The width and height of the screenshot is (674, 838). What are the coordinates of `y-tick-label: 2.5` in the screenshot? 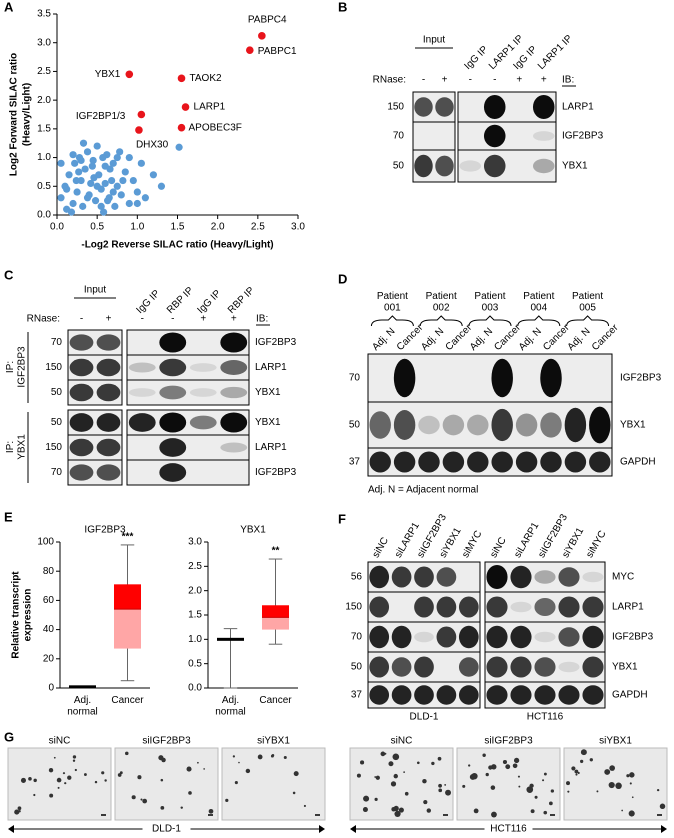 It's located at (195, 566).